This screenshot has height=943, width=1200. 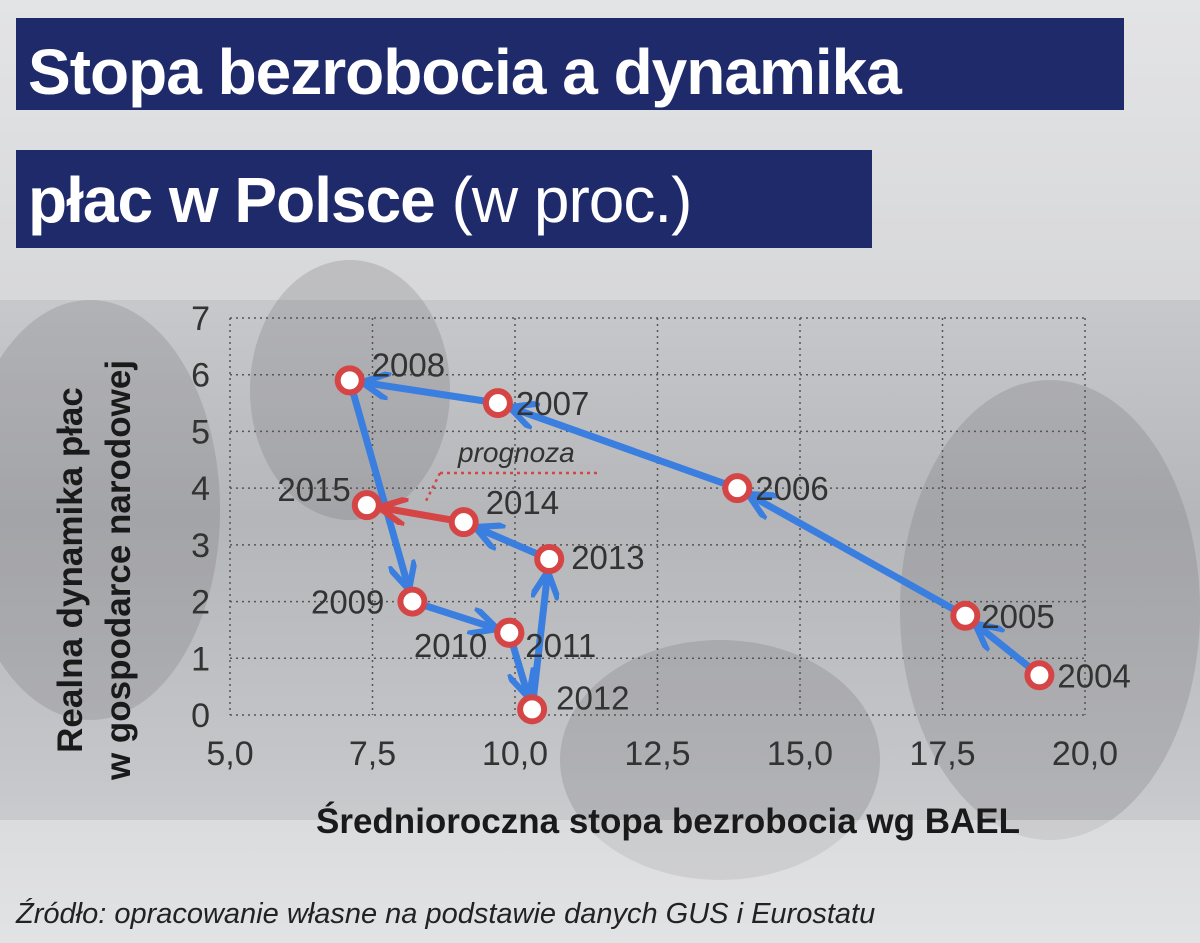 What do you see at coordinates (1093, 675) in the screenshot?
I see `data-point-label: 2004` at bounding box center [1093, 675].